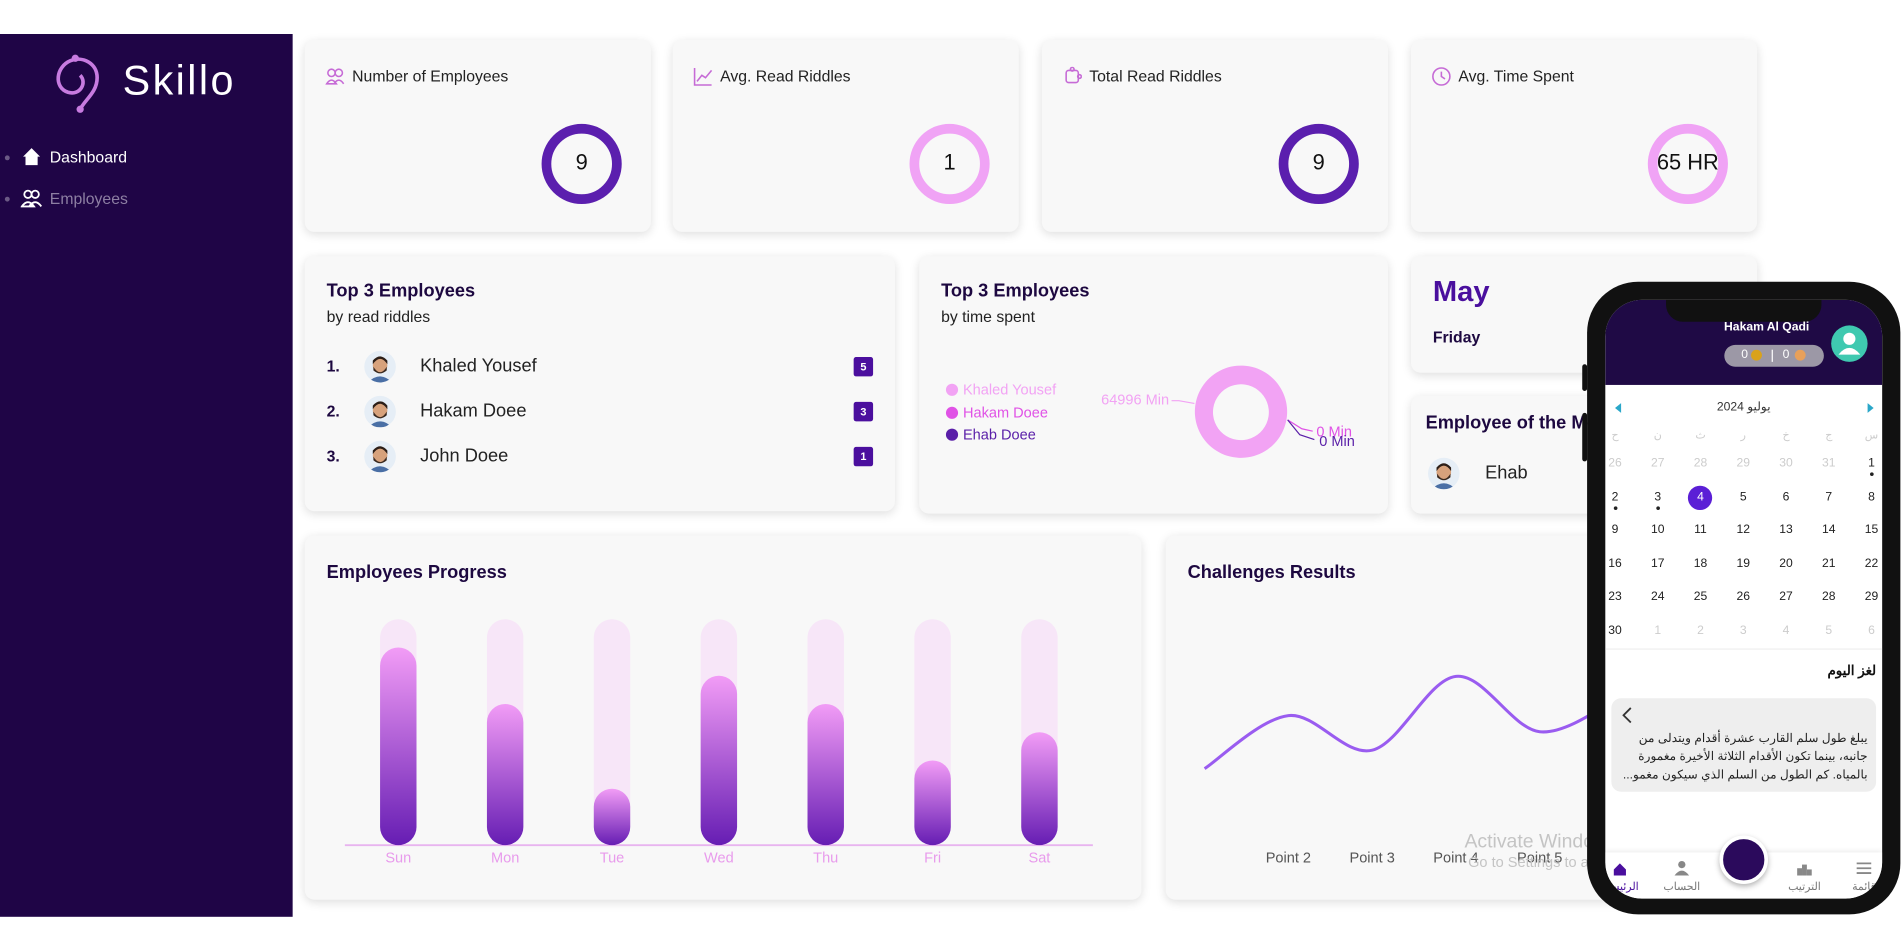  Describe the element at coordinates (1786, 564) in the screenshot. I see `calendar-day: 20` at that location.